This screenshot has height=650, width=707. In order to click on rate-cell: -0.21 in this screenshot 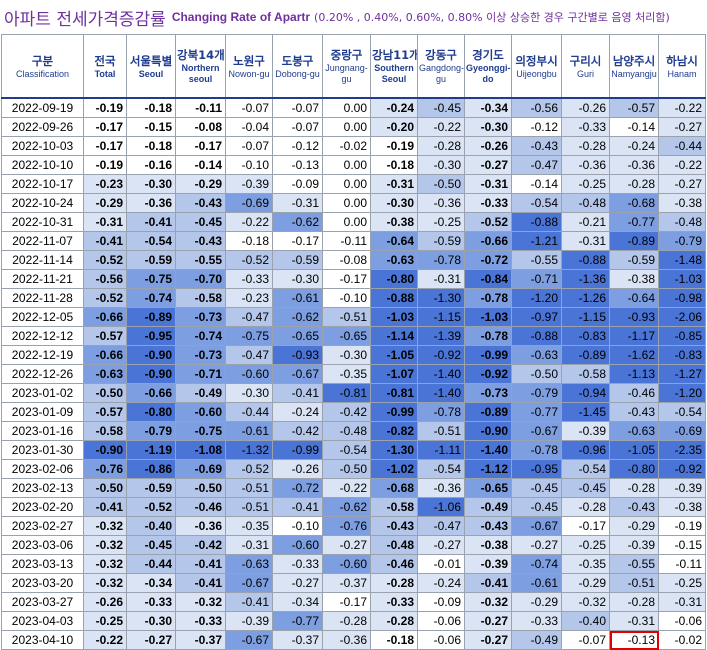, I will do `click(585, 222)`.